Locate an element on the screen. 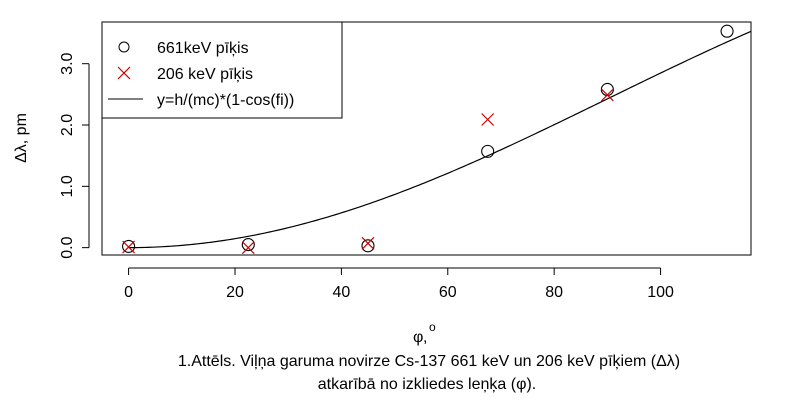  legend-label-curve: y=h/(mc)*(1-cos(fi)) is located at coordinates (225, 100).